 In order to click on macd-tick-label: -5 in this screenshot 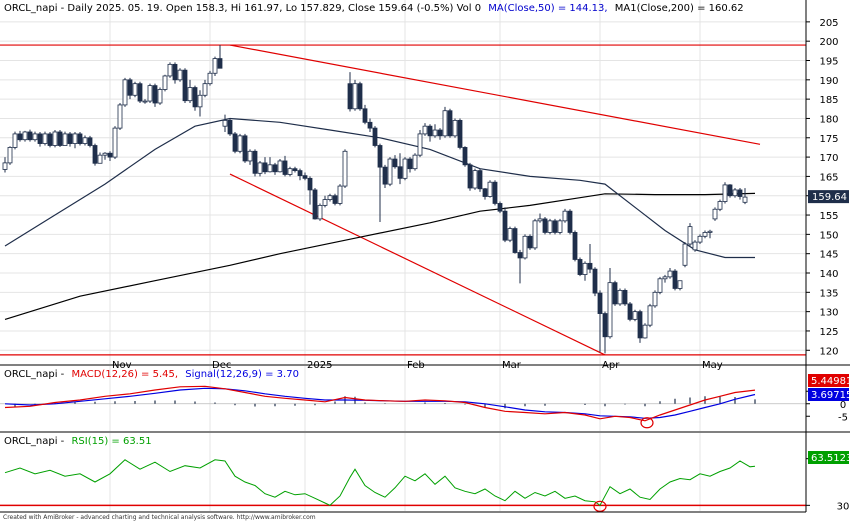, I will do `click(843, 417)`.